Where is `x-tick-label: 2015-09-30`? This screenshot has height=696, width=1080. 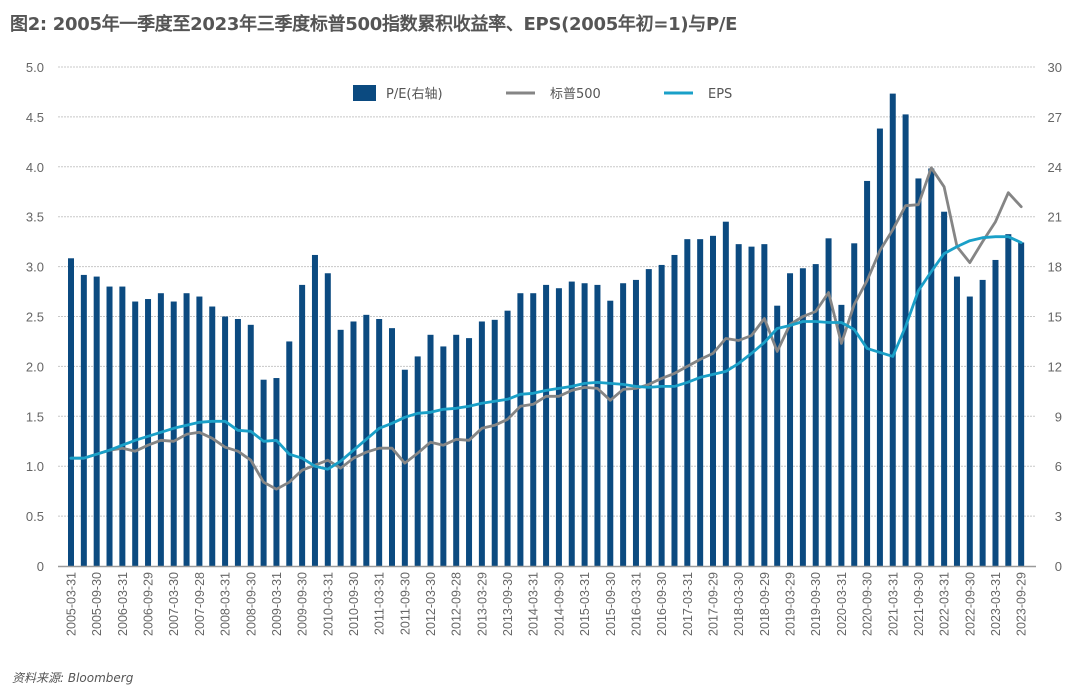
x-tick-label: 2015-09-30 is located at coordinates (611, 604).